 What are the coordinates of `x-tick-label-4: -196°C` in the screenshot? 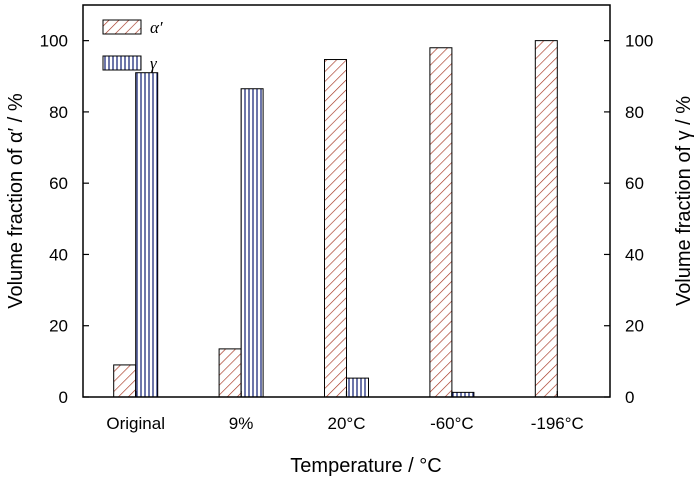 It's located at (557, 423).